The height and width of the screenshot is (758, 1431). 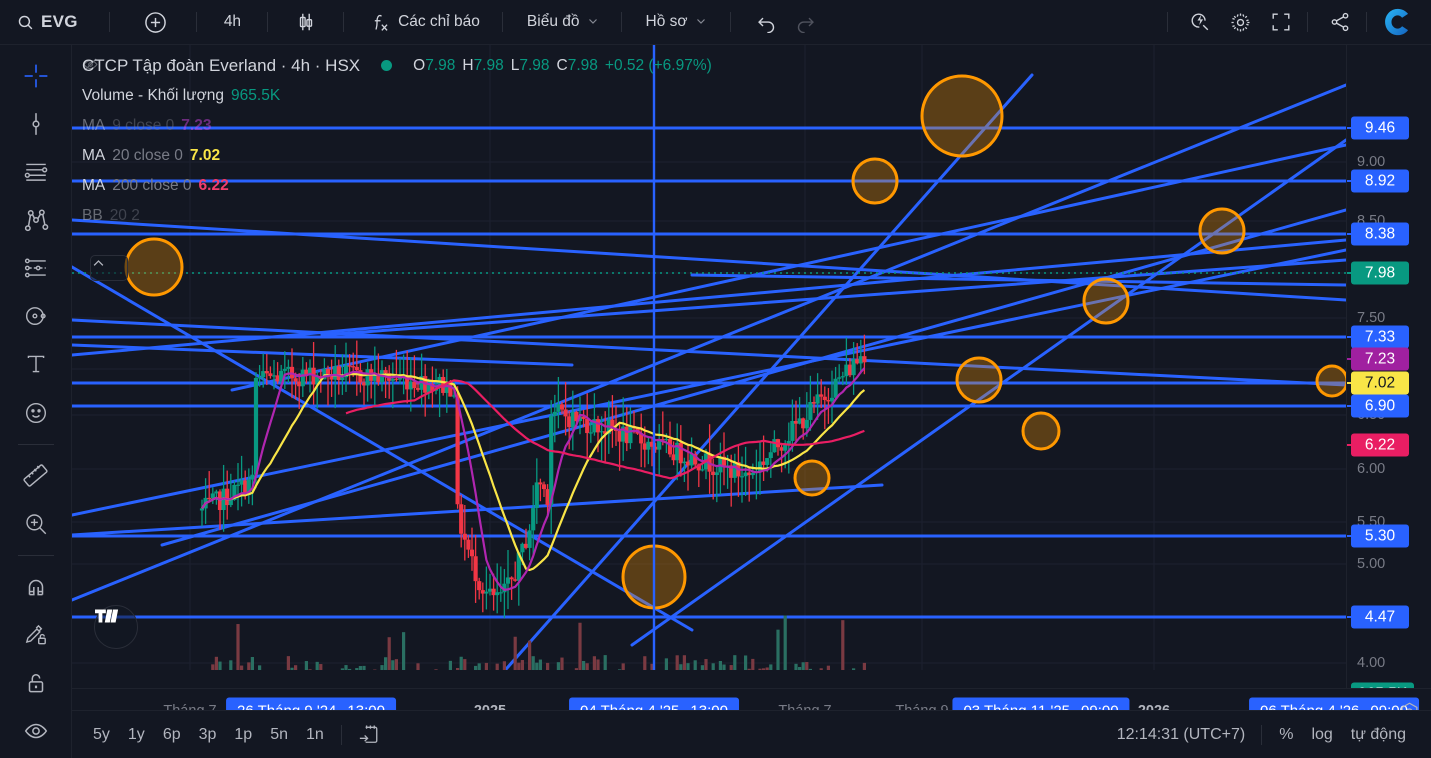 I want to click on ellipse-tool, so click(x=36, y=316).